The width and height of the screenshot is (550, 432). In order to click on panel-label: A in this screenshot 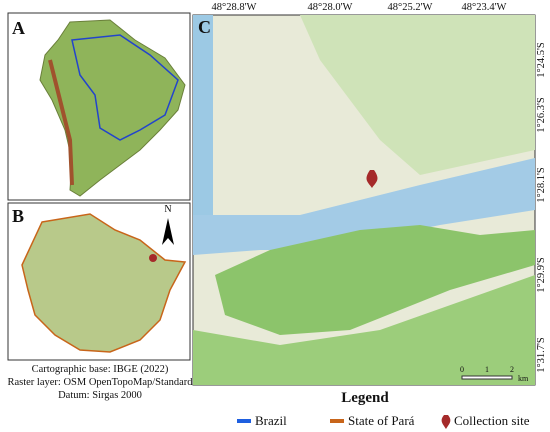, I will do `click(18, 28)`.